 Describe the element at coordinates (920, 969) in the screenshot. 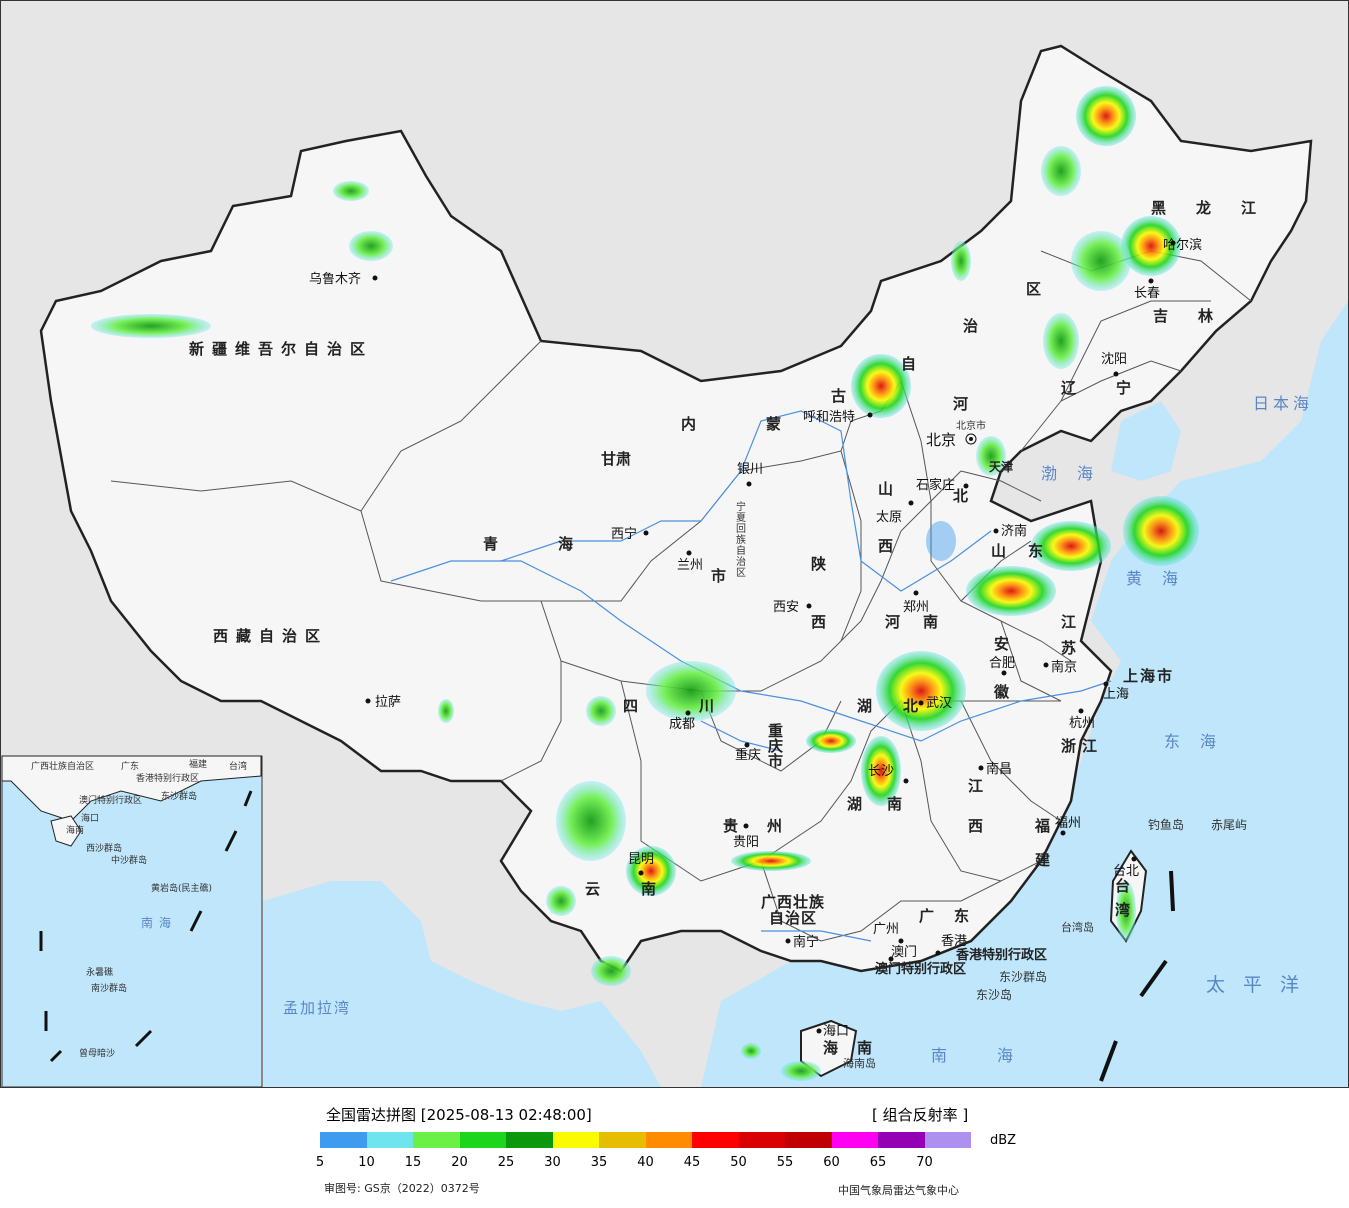

I see `label-macau: 澳门特别行政区` at that location.